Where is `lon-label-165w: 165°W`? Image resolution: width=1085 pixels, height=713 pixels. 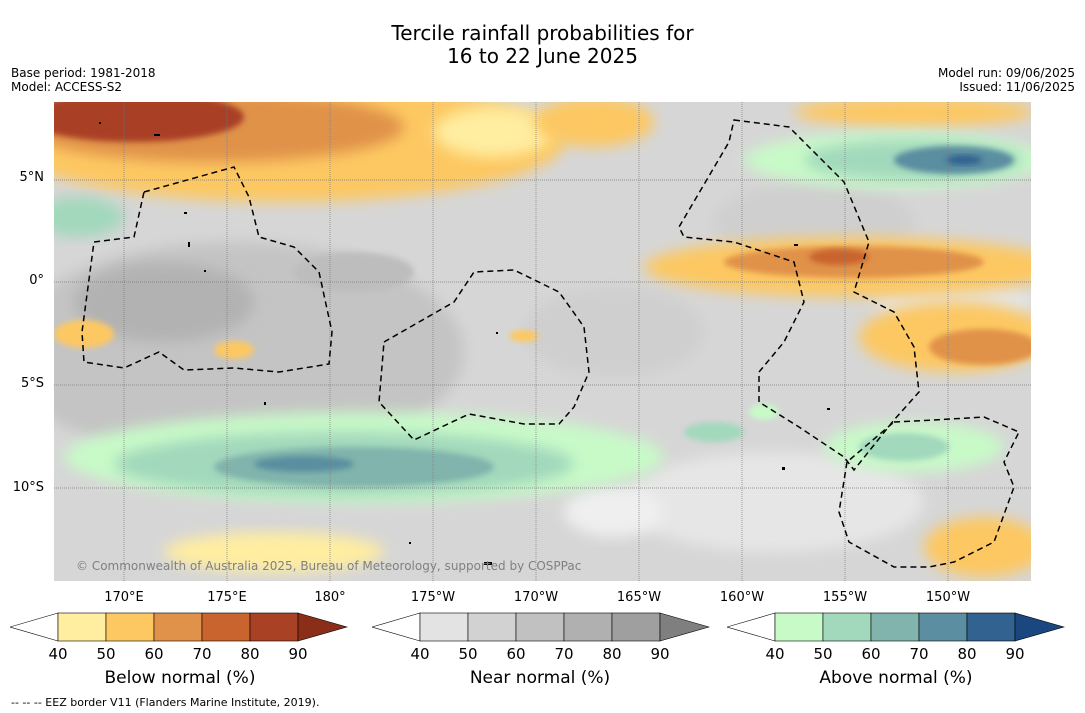 lon-label-165w: 165°W is located at coordinates (639, 597).